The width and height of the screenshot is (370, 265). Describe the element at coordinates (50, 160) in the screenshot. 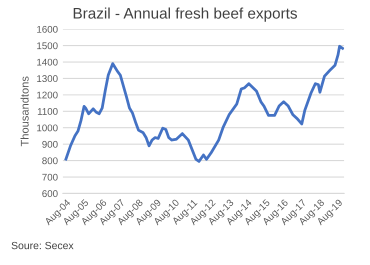

I see `y-tick-label: 800` at that location.